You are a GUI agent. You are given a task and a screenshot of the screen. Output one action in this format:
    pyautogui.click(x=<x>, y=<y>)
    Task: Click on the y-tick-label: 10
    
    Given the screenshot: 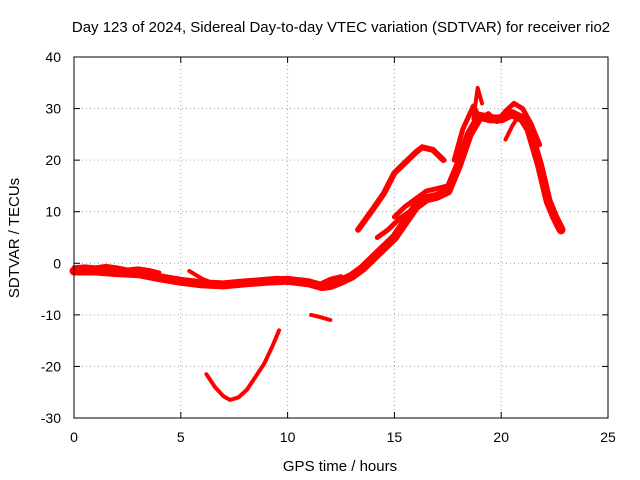 What is the action you would take?
    pyautogui.click(x=53, y=212)
    